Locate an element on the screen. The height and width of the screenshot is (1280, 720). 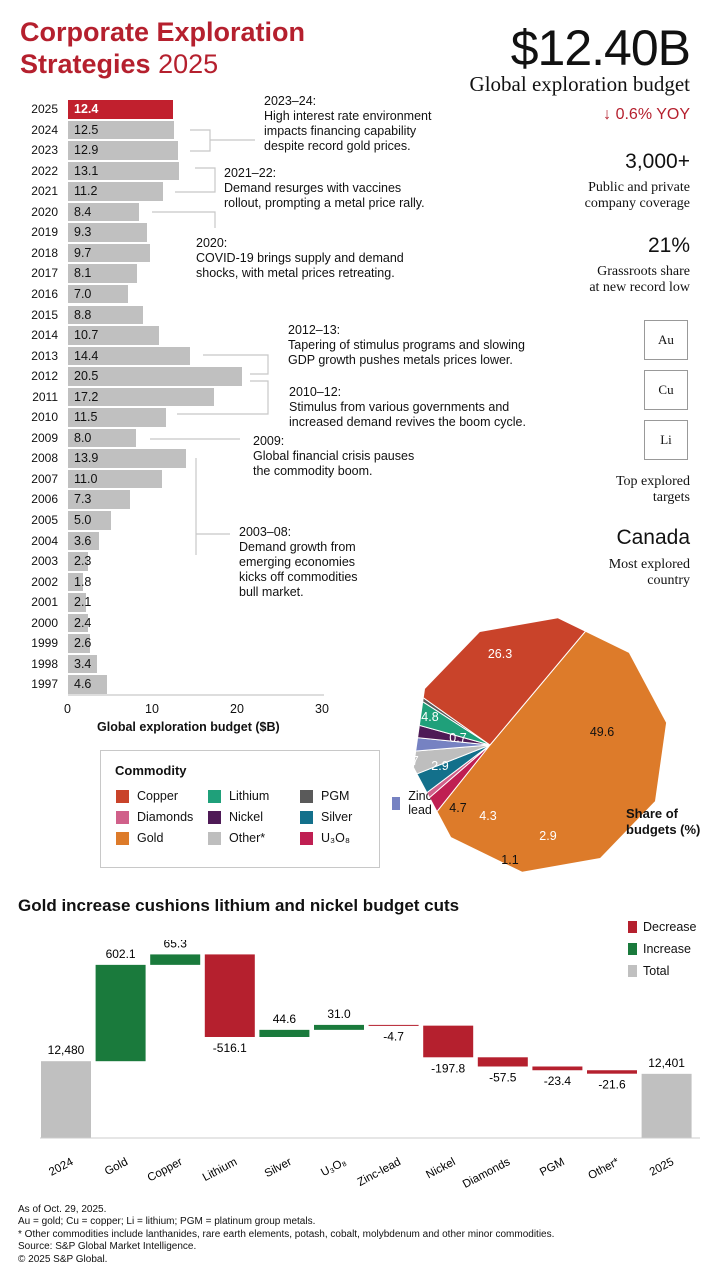
annotation-head: 2010–12: is located at coordinates (315, 392).